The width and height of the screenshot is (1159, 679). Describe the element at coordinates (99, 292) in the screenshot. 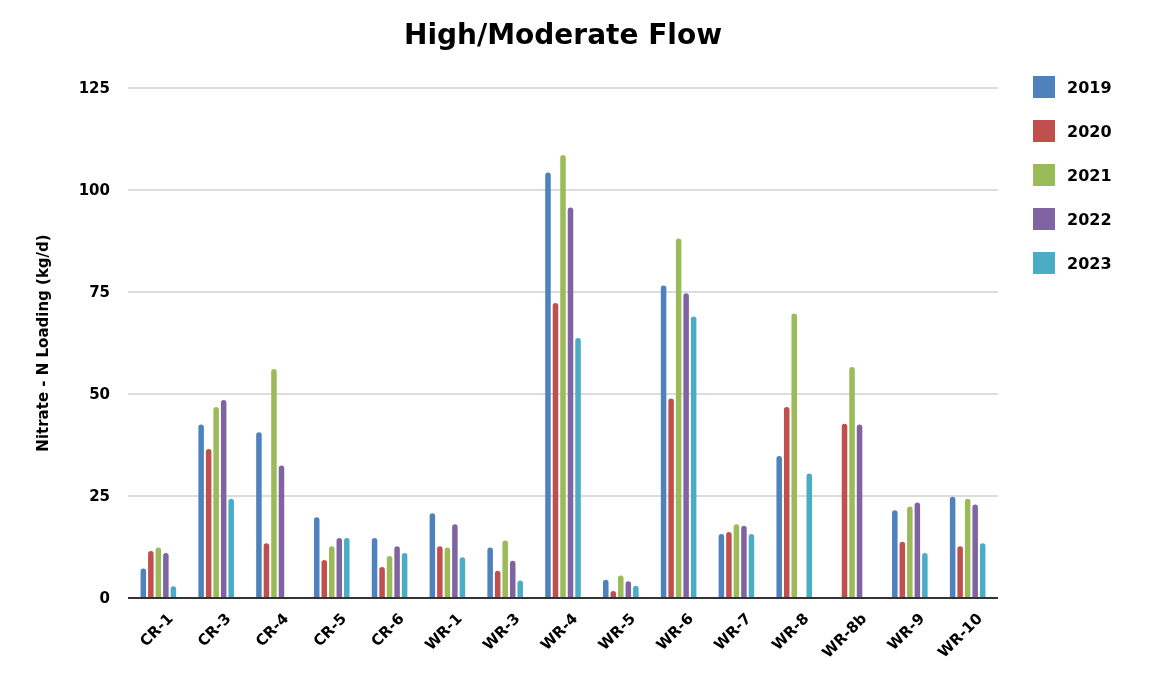

I see `y-tick-label: 75` at that location.